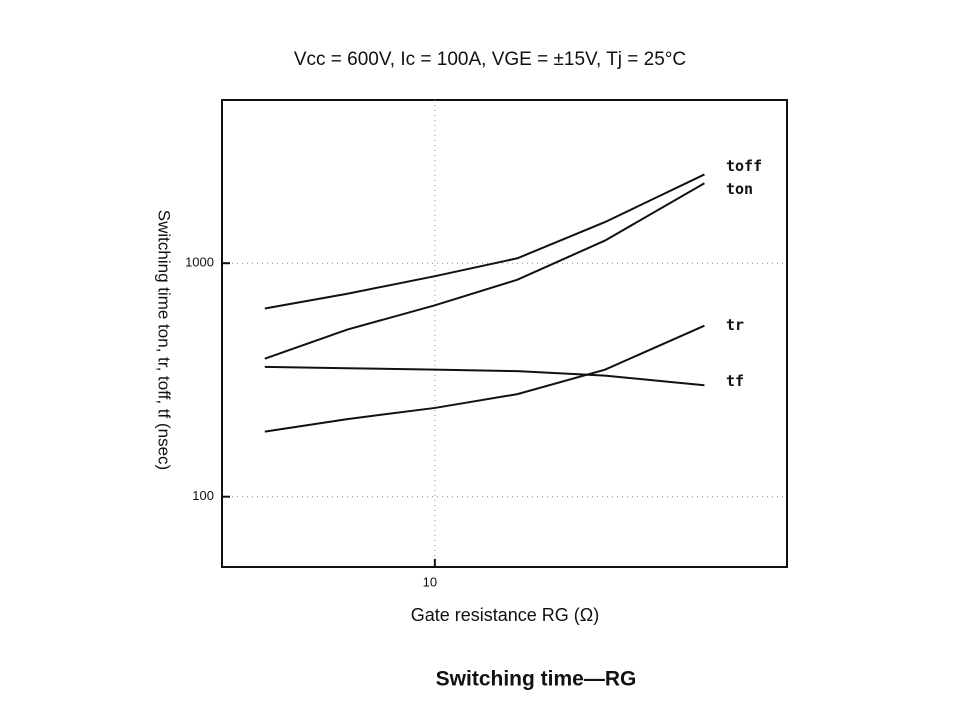 The image size is (960, 720). I want to click on series-label: tf, so click(735, 381).